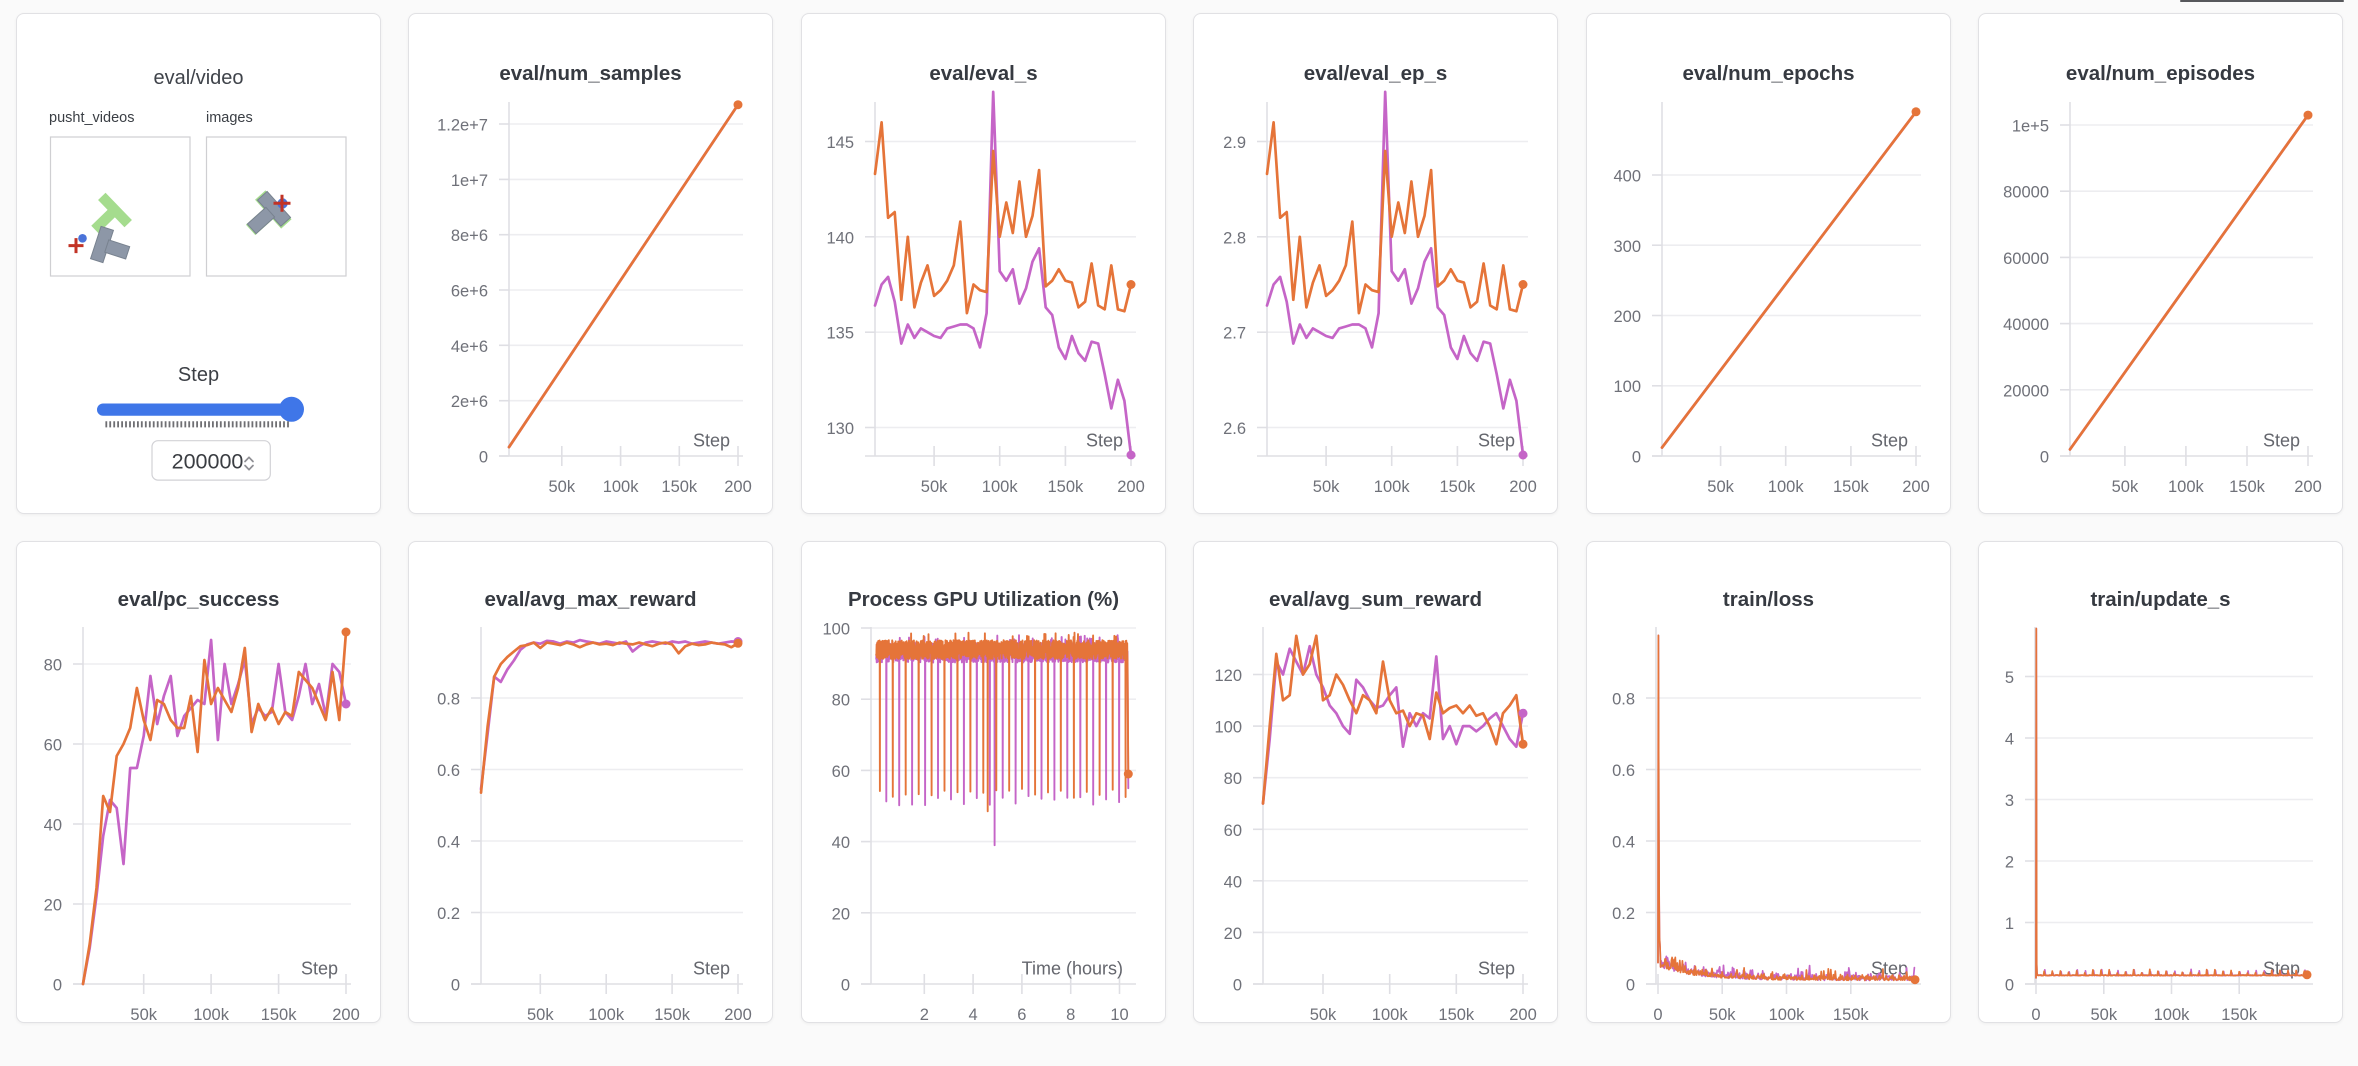 The image size is (2358, 1066). What do you see at coordinates (840, 429) in the screenshot?
I see `svg-text: 130` at bounding box center [840, 429].